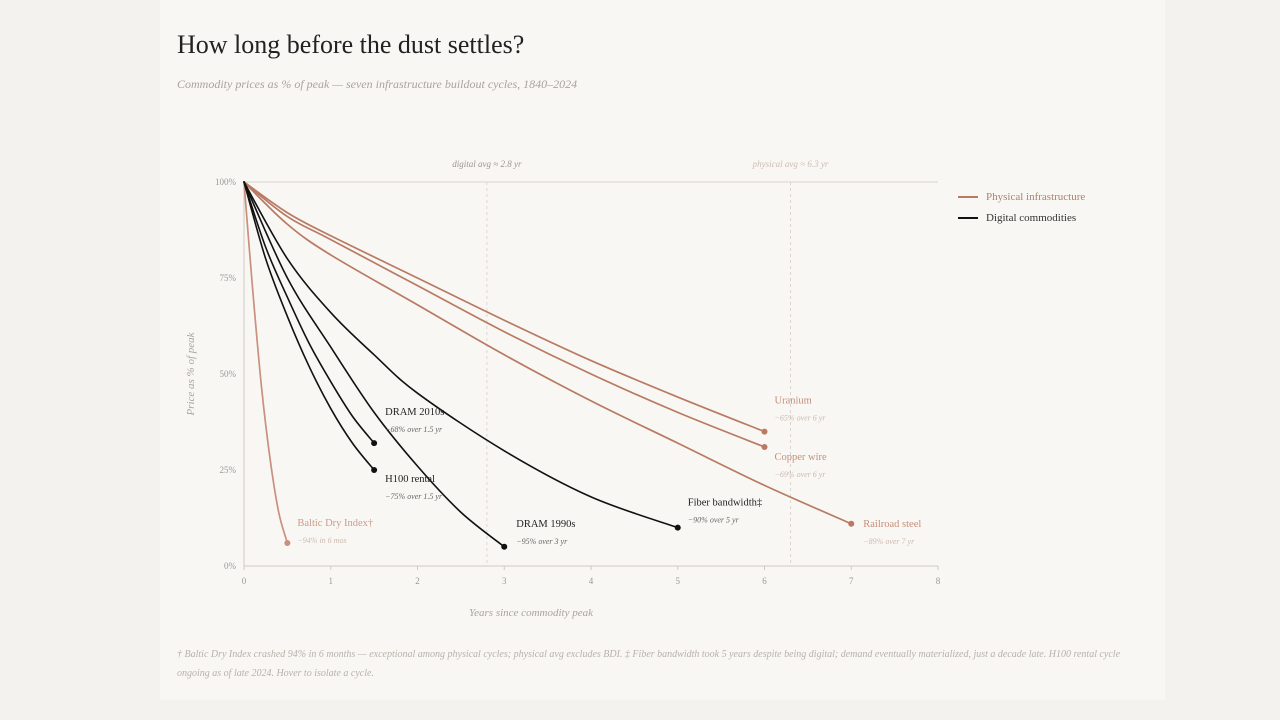  What do you see at coordinates (889, 541) in the screenshot?
I see `series-note-railroad-steel: −89% over 7 yr` at bounding box center [889, 541].